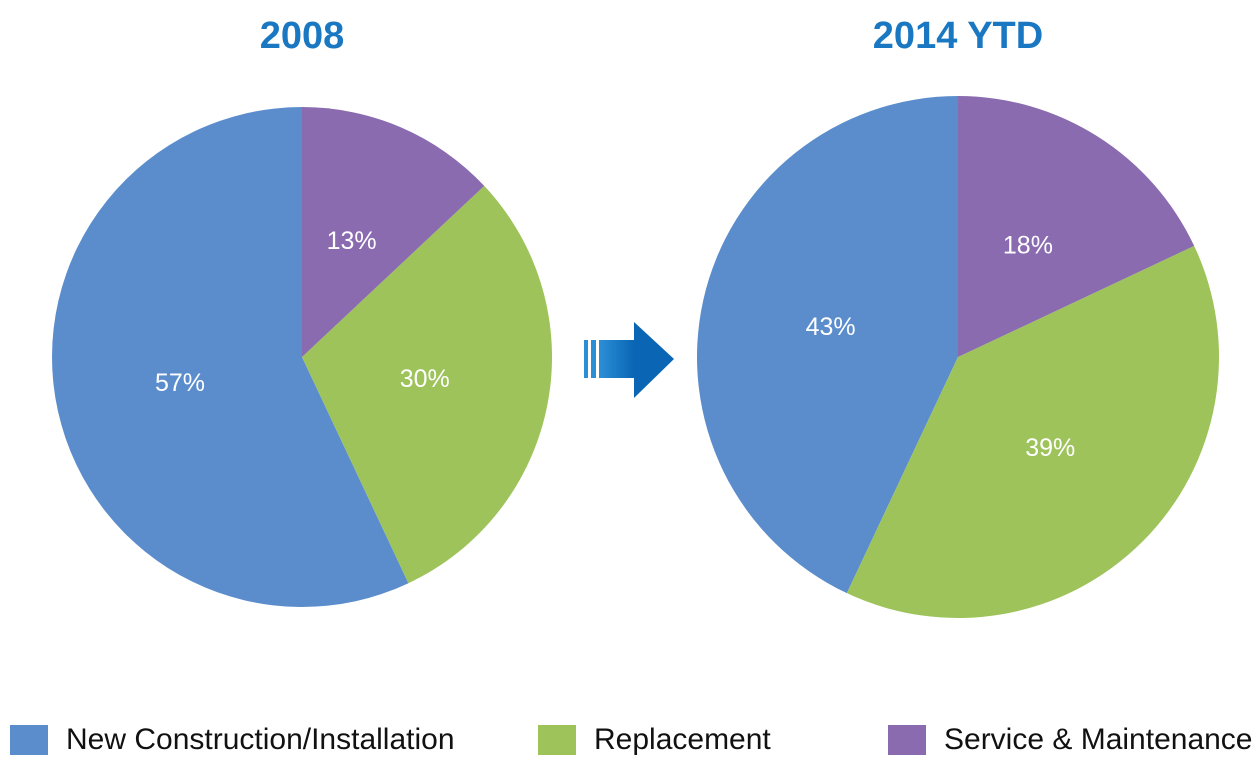 The width and height of the screenshot is (1253, 760). I want to click on pie-slice: New Construction/Installation, so click(827, 345).